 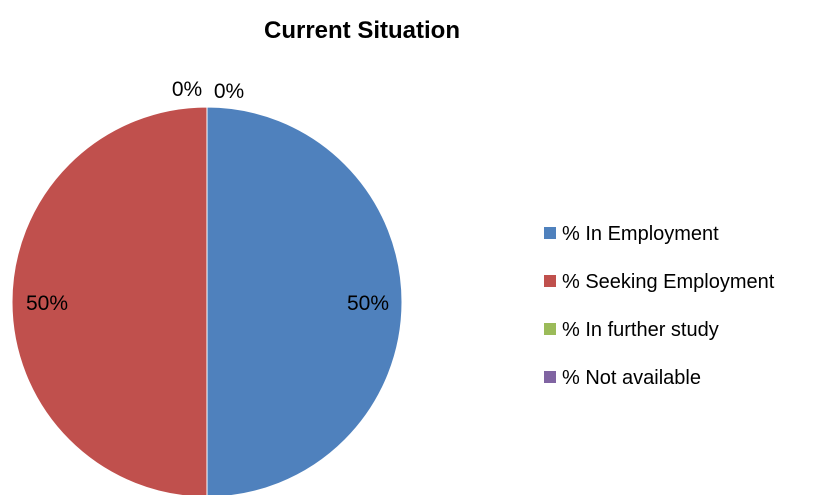 What do you see at coordinates (631, 378) in the screenshot?
I see `legend-label-not-available: % Not available` at bounding box center [631, 378].